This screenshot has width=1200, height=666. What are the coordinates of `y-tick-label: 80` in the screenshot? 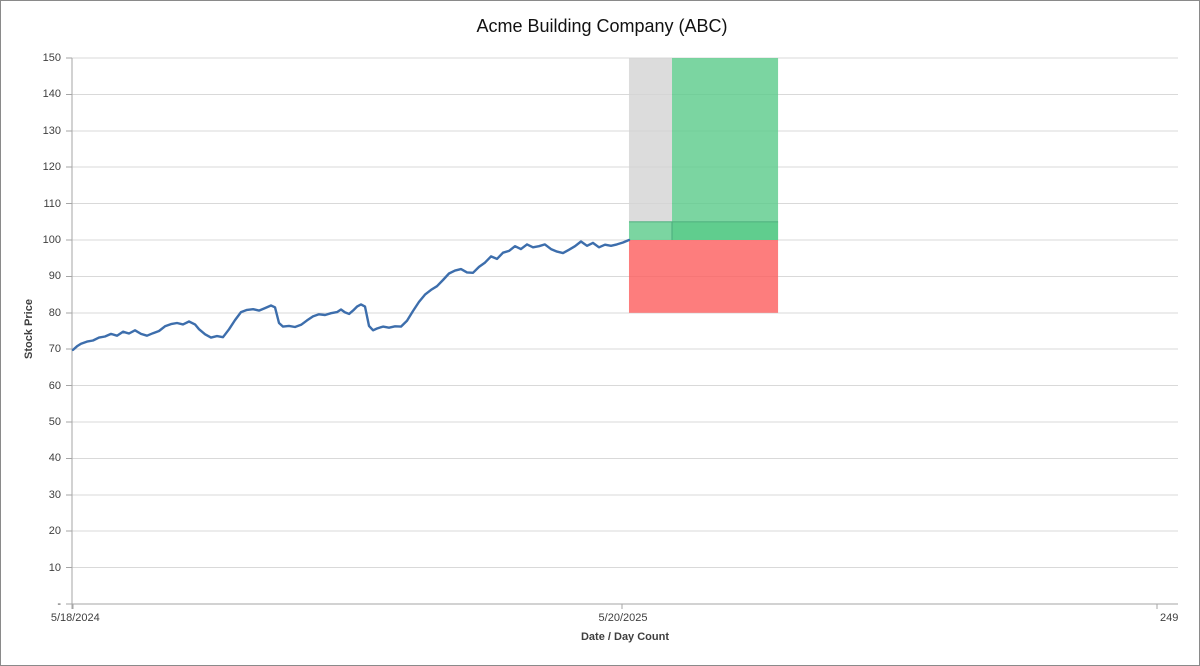 It's located at (54, 312).